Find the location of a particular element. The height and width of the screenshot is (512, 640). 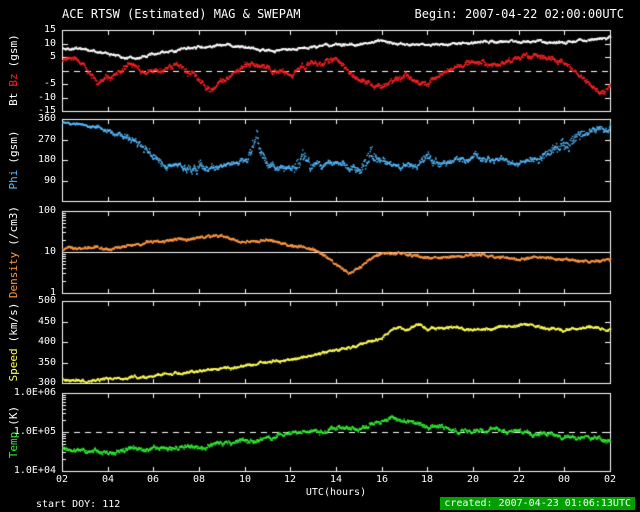

ytick-label: 360 is located at coordinates (46, 118).